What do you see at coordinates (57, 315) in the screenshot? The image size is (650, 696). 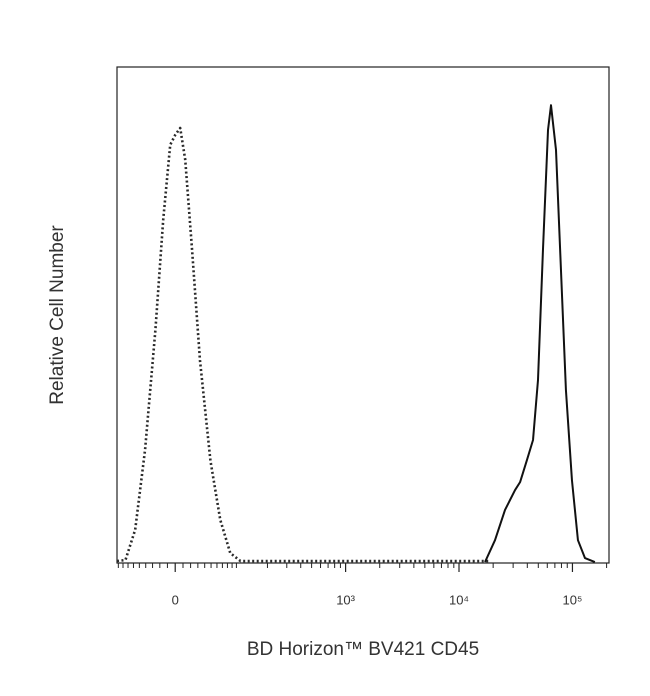 I see `y-axis-label: Relative Cell Number` at bounding box center [57, 315].